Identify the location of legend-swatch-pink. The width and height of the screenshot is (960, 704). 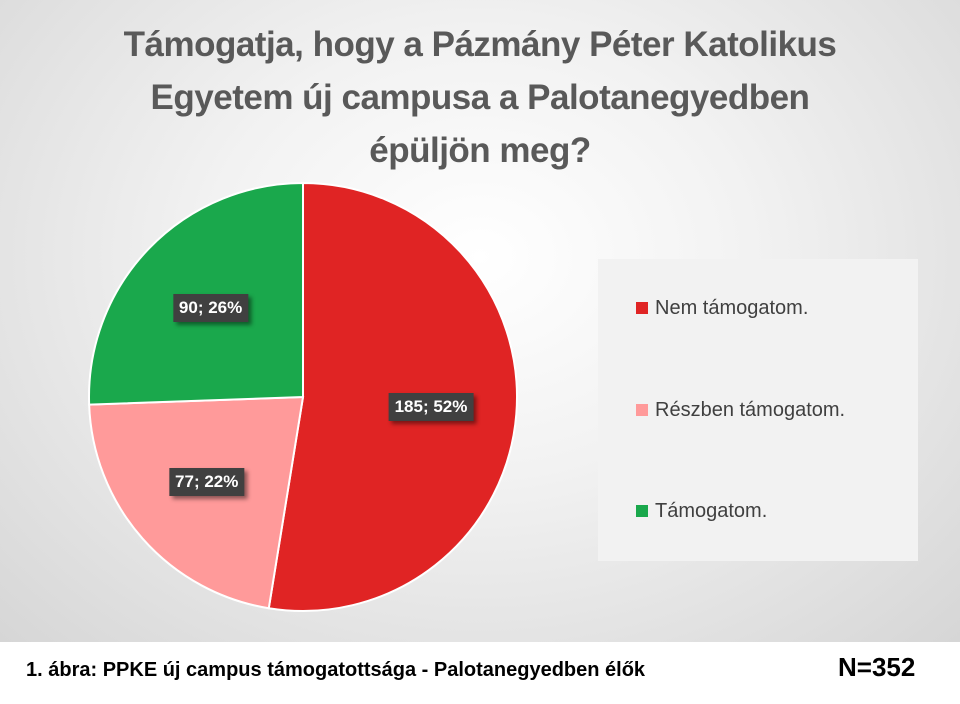
(642, 410).